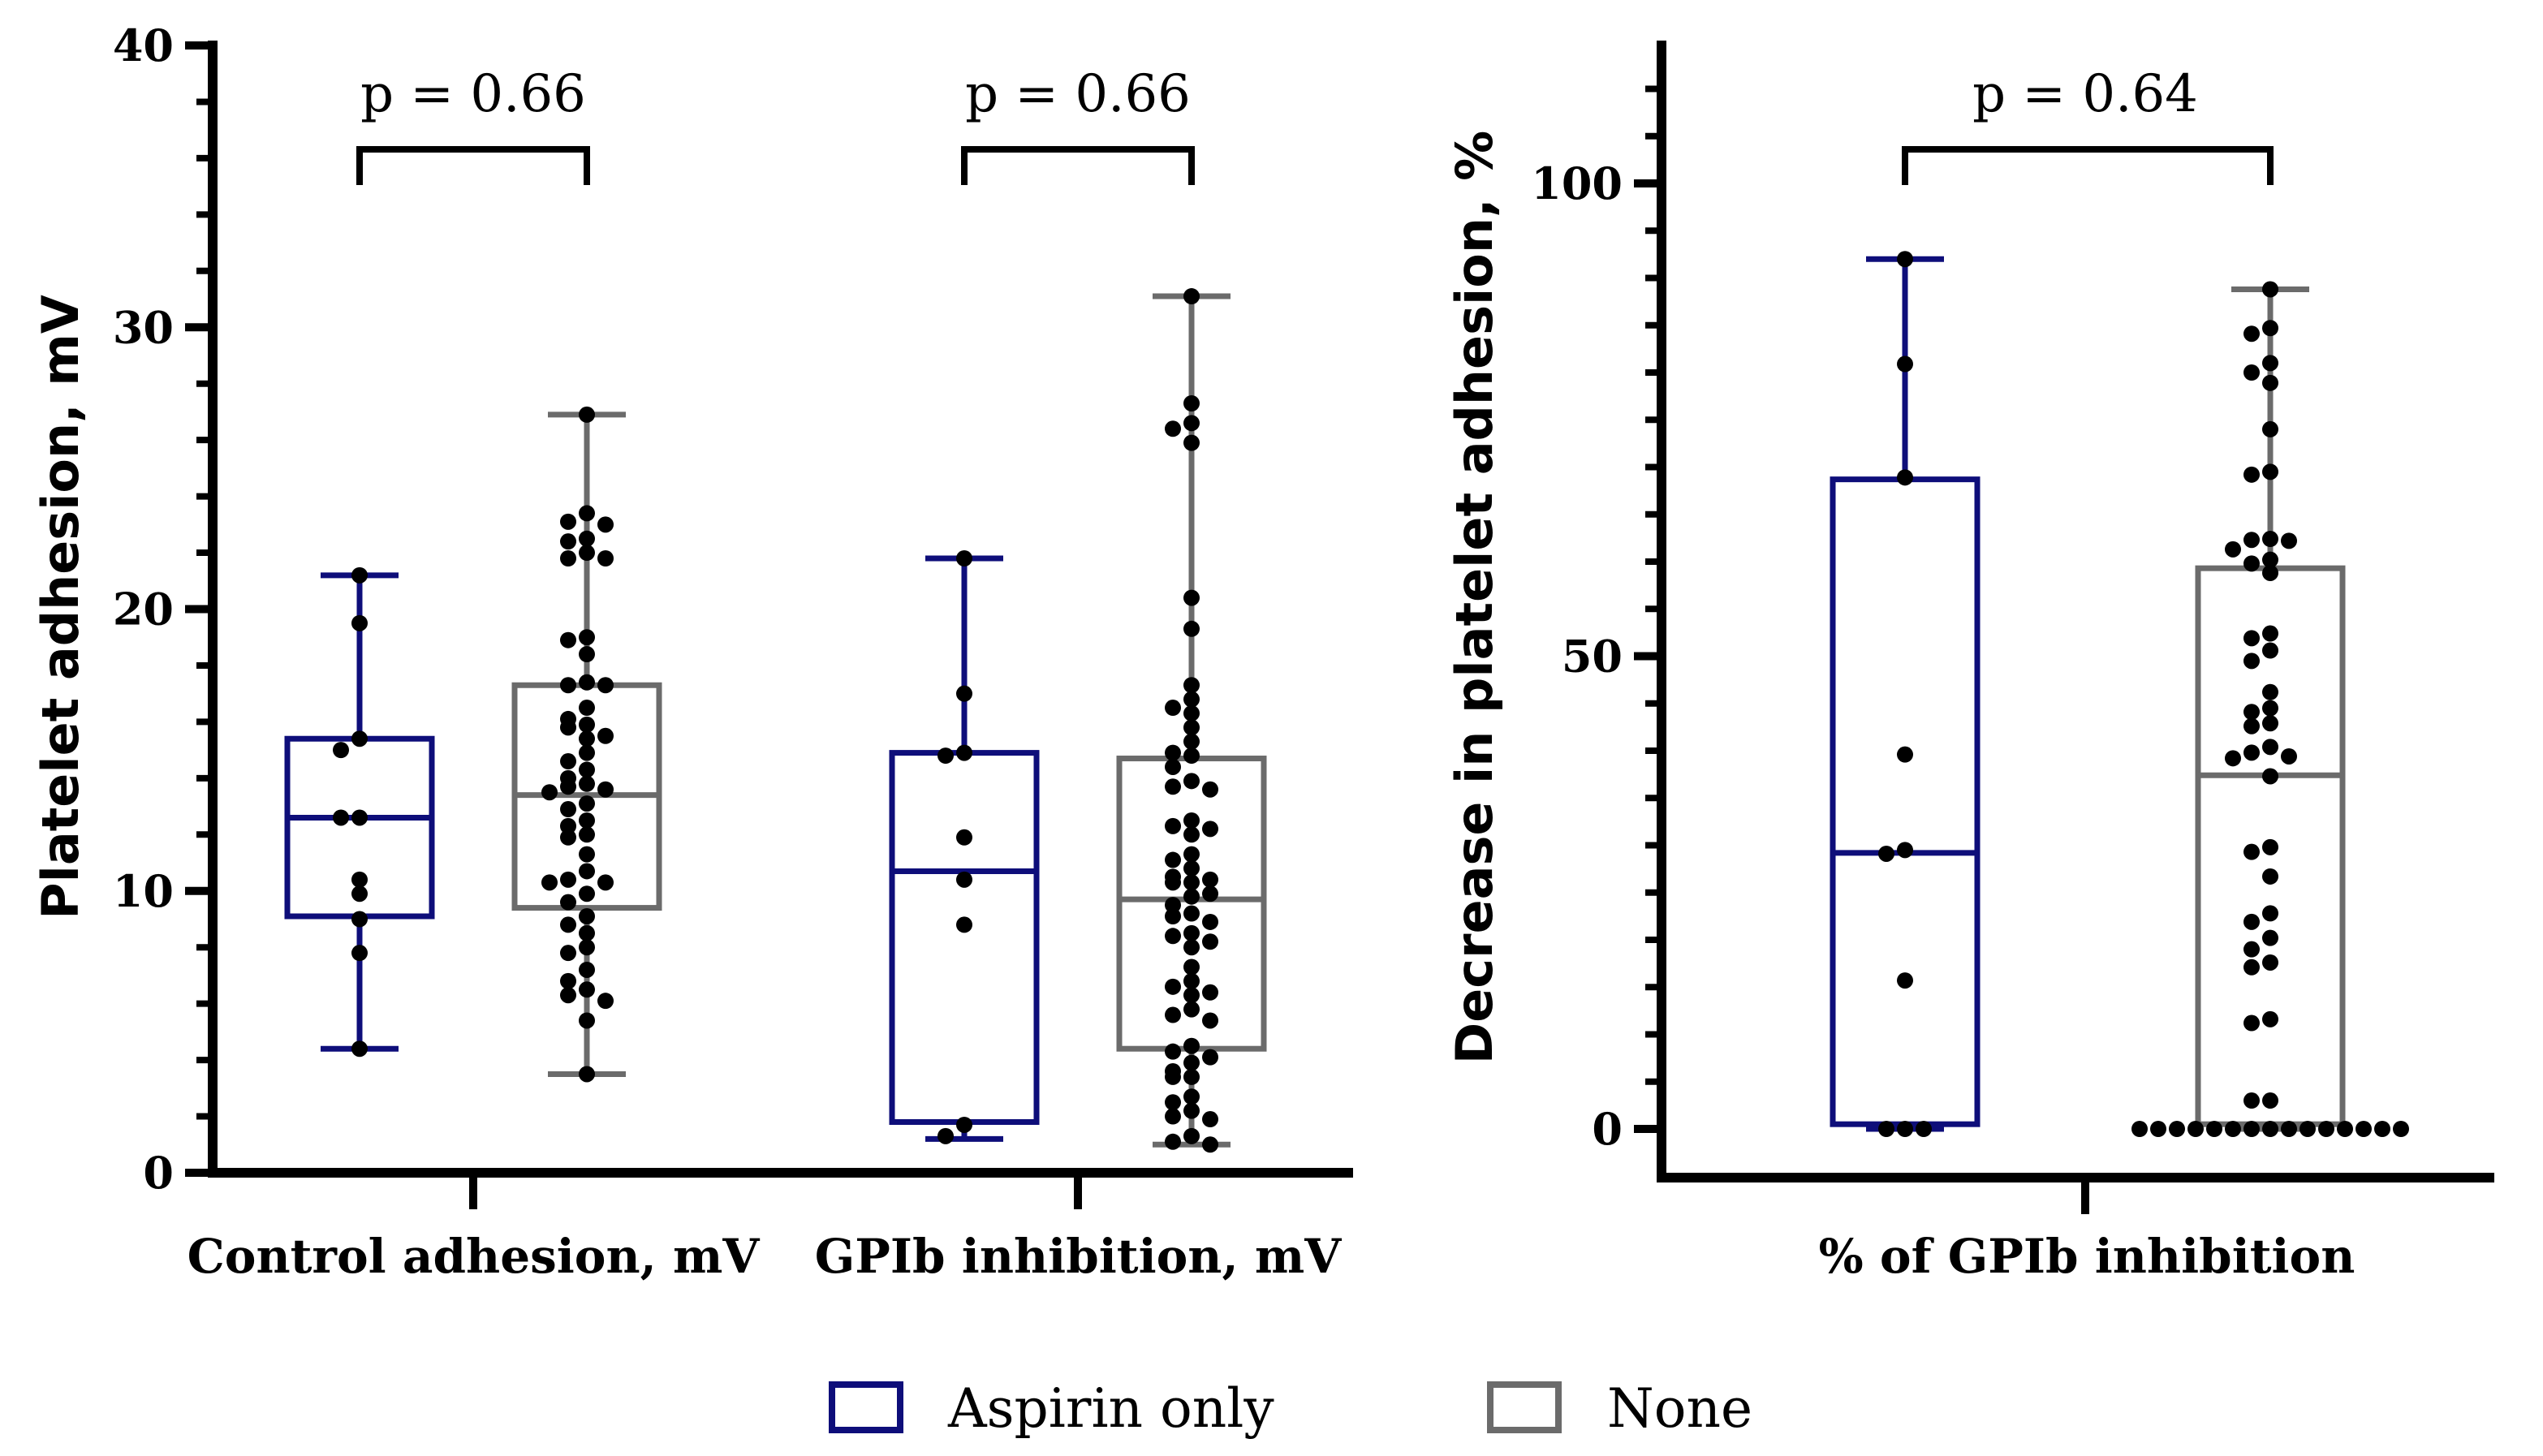  Describe the element at coordinates (61, 608) in the screenshot. I see `y-axis-title-left: Platelet adhesion, mV` at that location.